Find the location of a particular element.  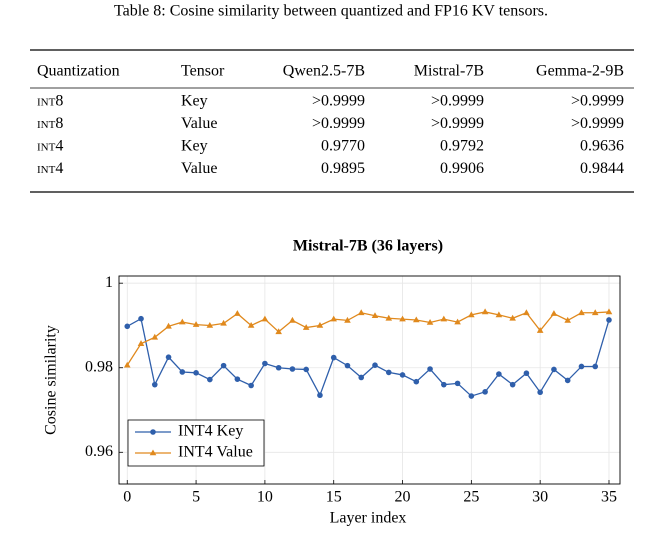

table-cell: 0.9895 is located at coordinates (343, 168).